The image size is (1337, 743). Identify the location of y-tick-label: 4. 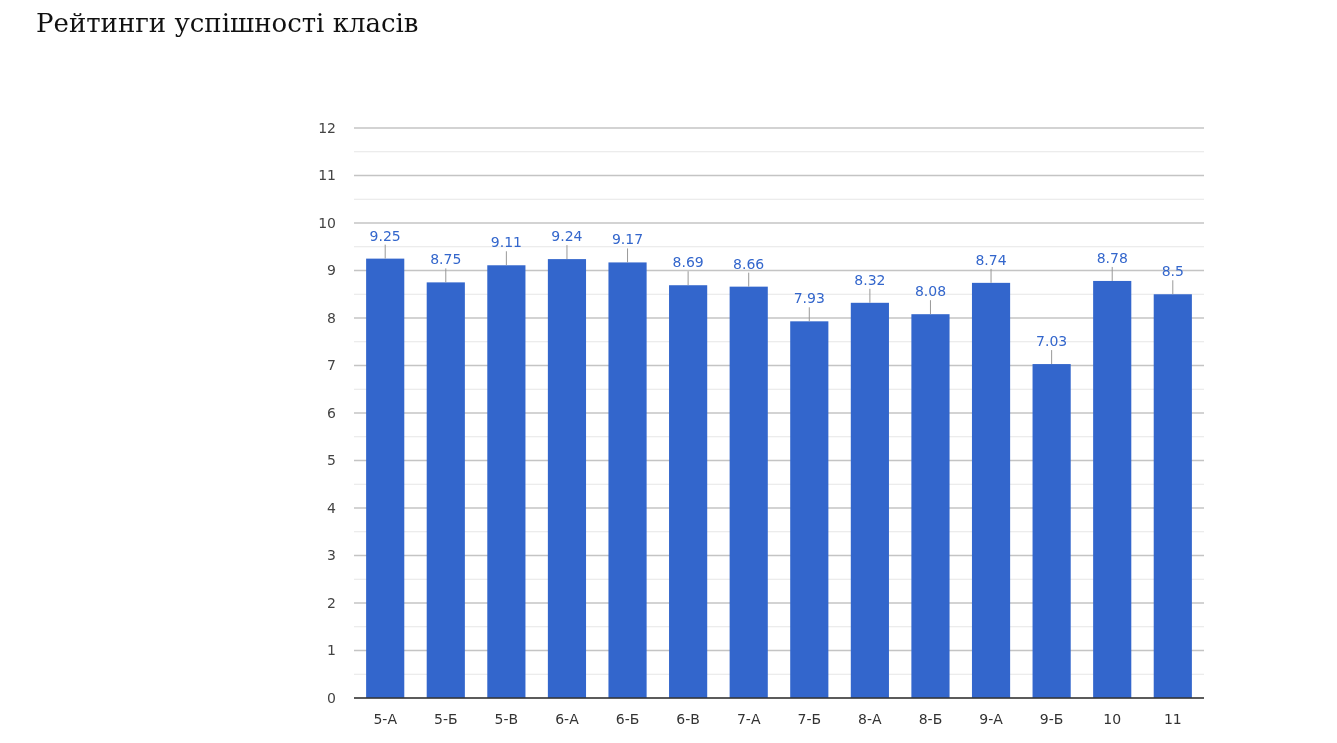
(332, 507).